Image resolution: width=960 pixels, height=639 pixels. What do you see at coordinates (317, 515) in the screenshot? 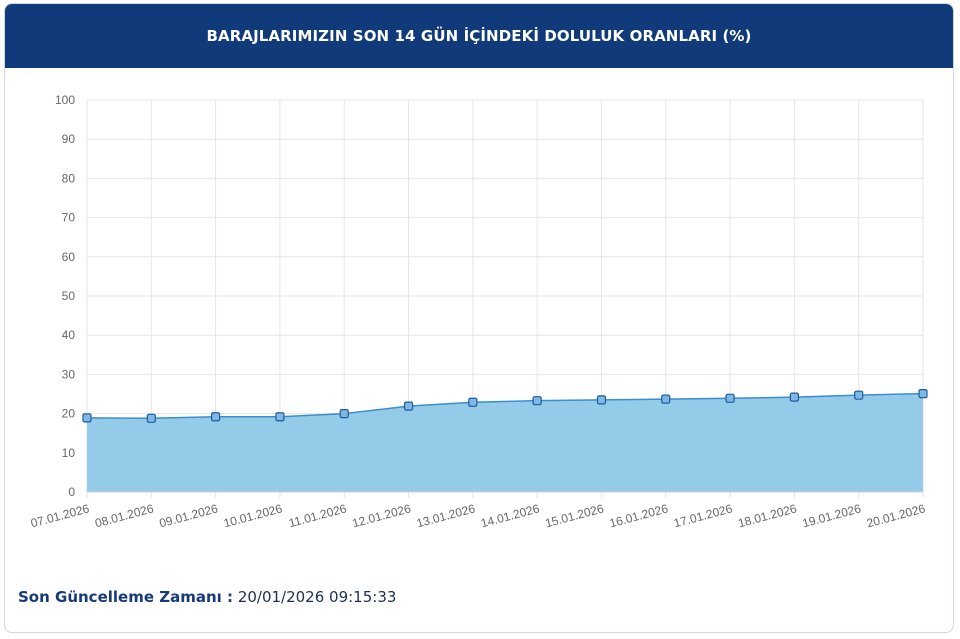
I see `x-tick-label: 11.01.2026` at bounding box center [317, 515].